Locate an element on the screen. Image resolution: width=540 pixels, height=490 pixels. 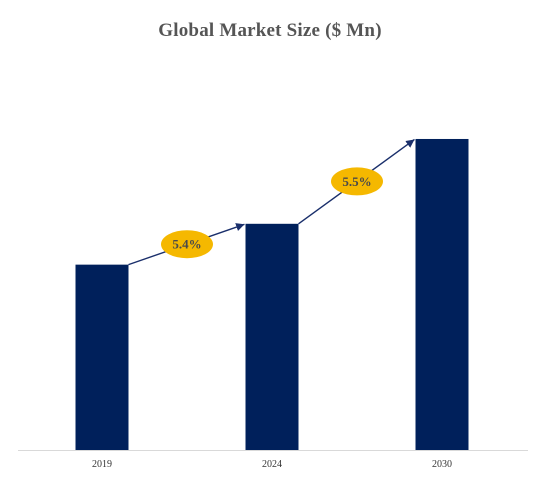
labels-layer: 2019 2024 2030 is located at coordinates (272, 464).